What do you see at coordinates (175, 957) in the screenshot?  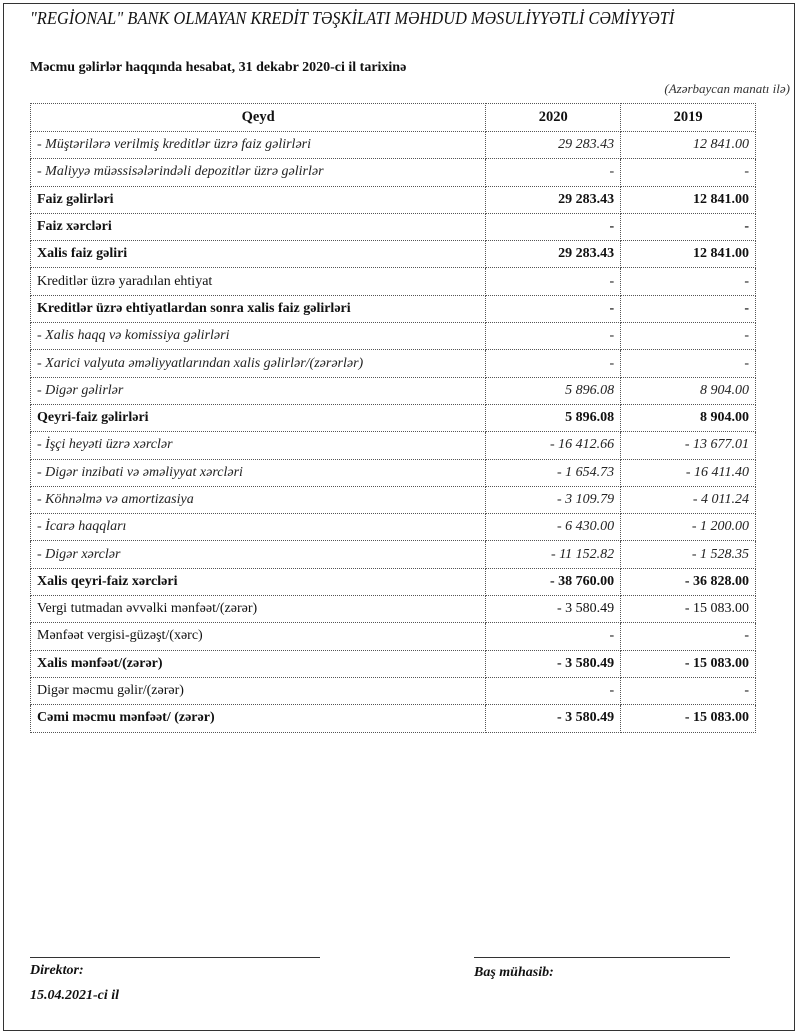 I see `director-signature-line` at bounding box center [175, 957].